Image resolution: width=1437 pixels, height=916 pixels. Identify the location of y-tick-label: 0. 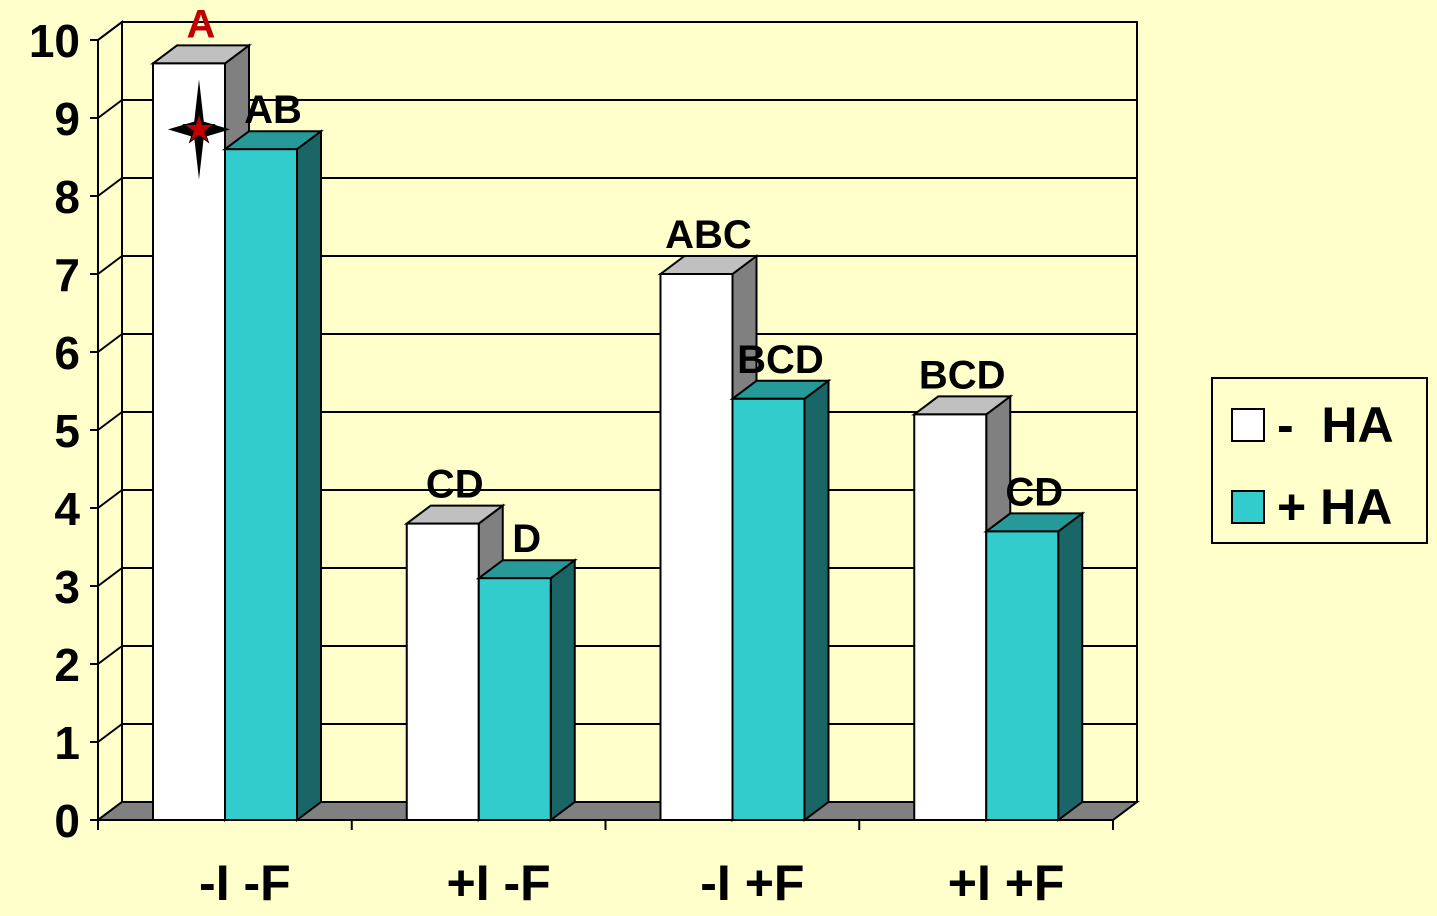
(67, 821).